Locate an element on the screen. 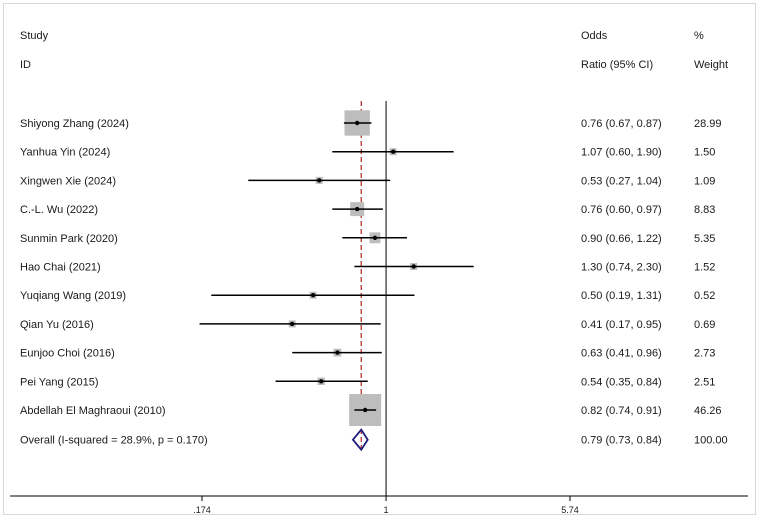  study-label: Sunmin Park (2020) is located at coordinates (69, 239).